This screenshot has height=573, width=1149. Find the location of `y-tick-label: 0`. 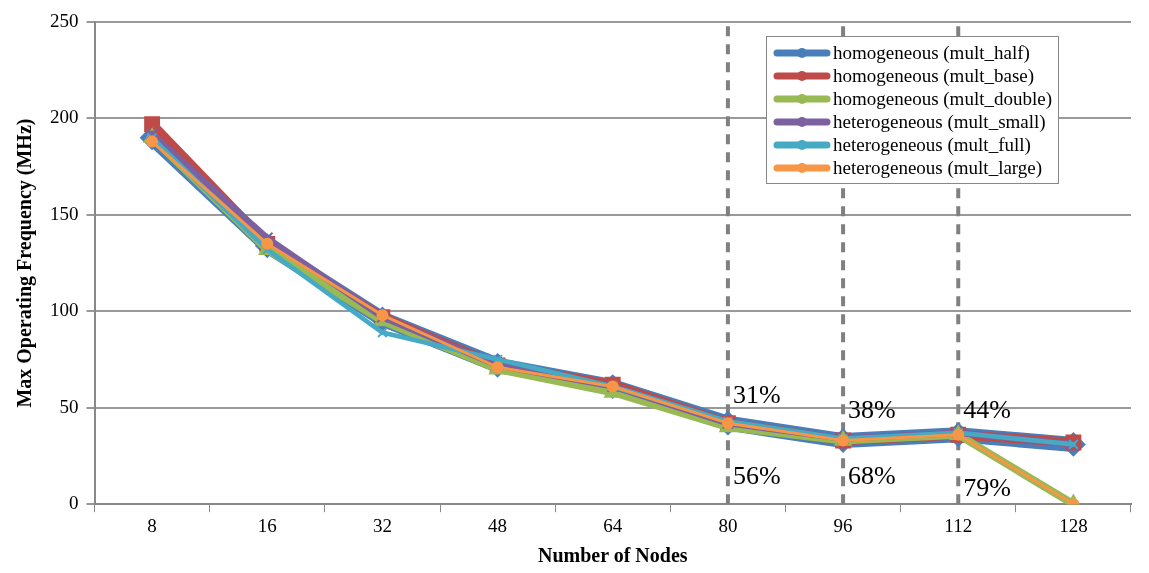

y-tick-label: 0 is located at coordinates (74, 503).